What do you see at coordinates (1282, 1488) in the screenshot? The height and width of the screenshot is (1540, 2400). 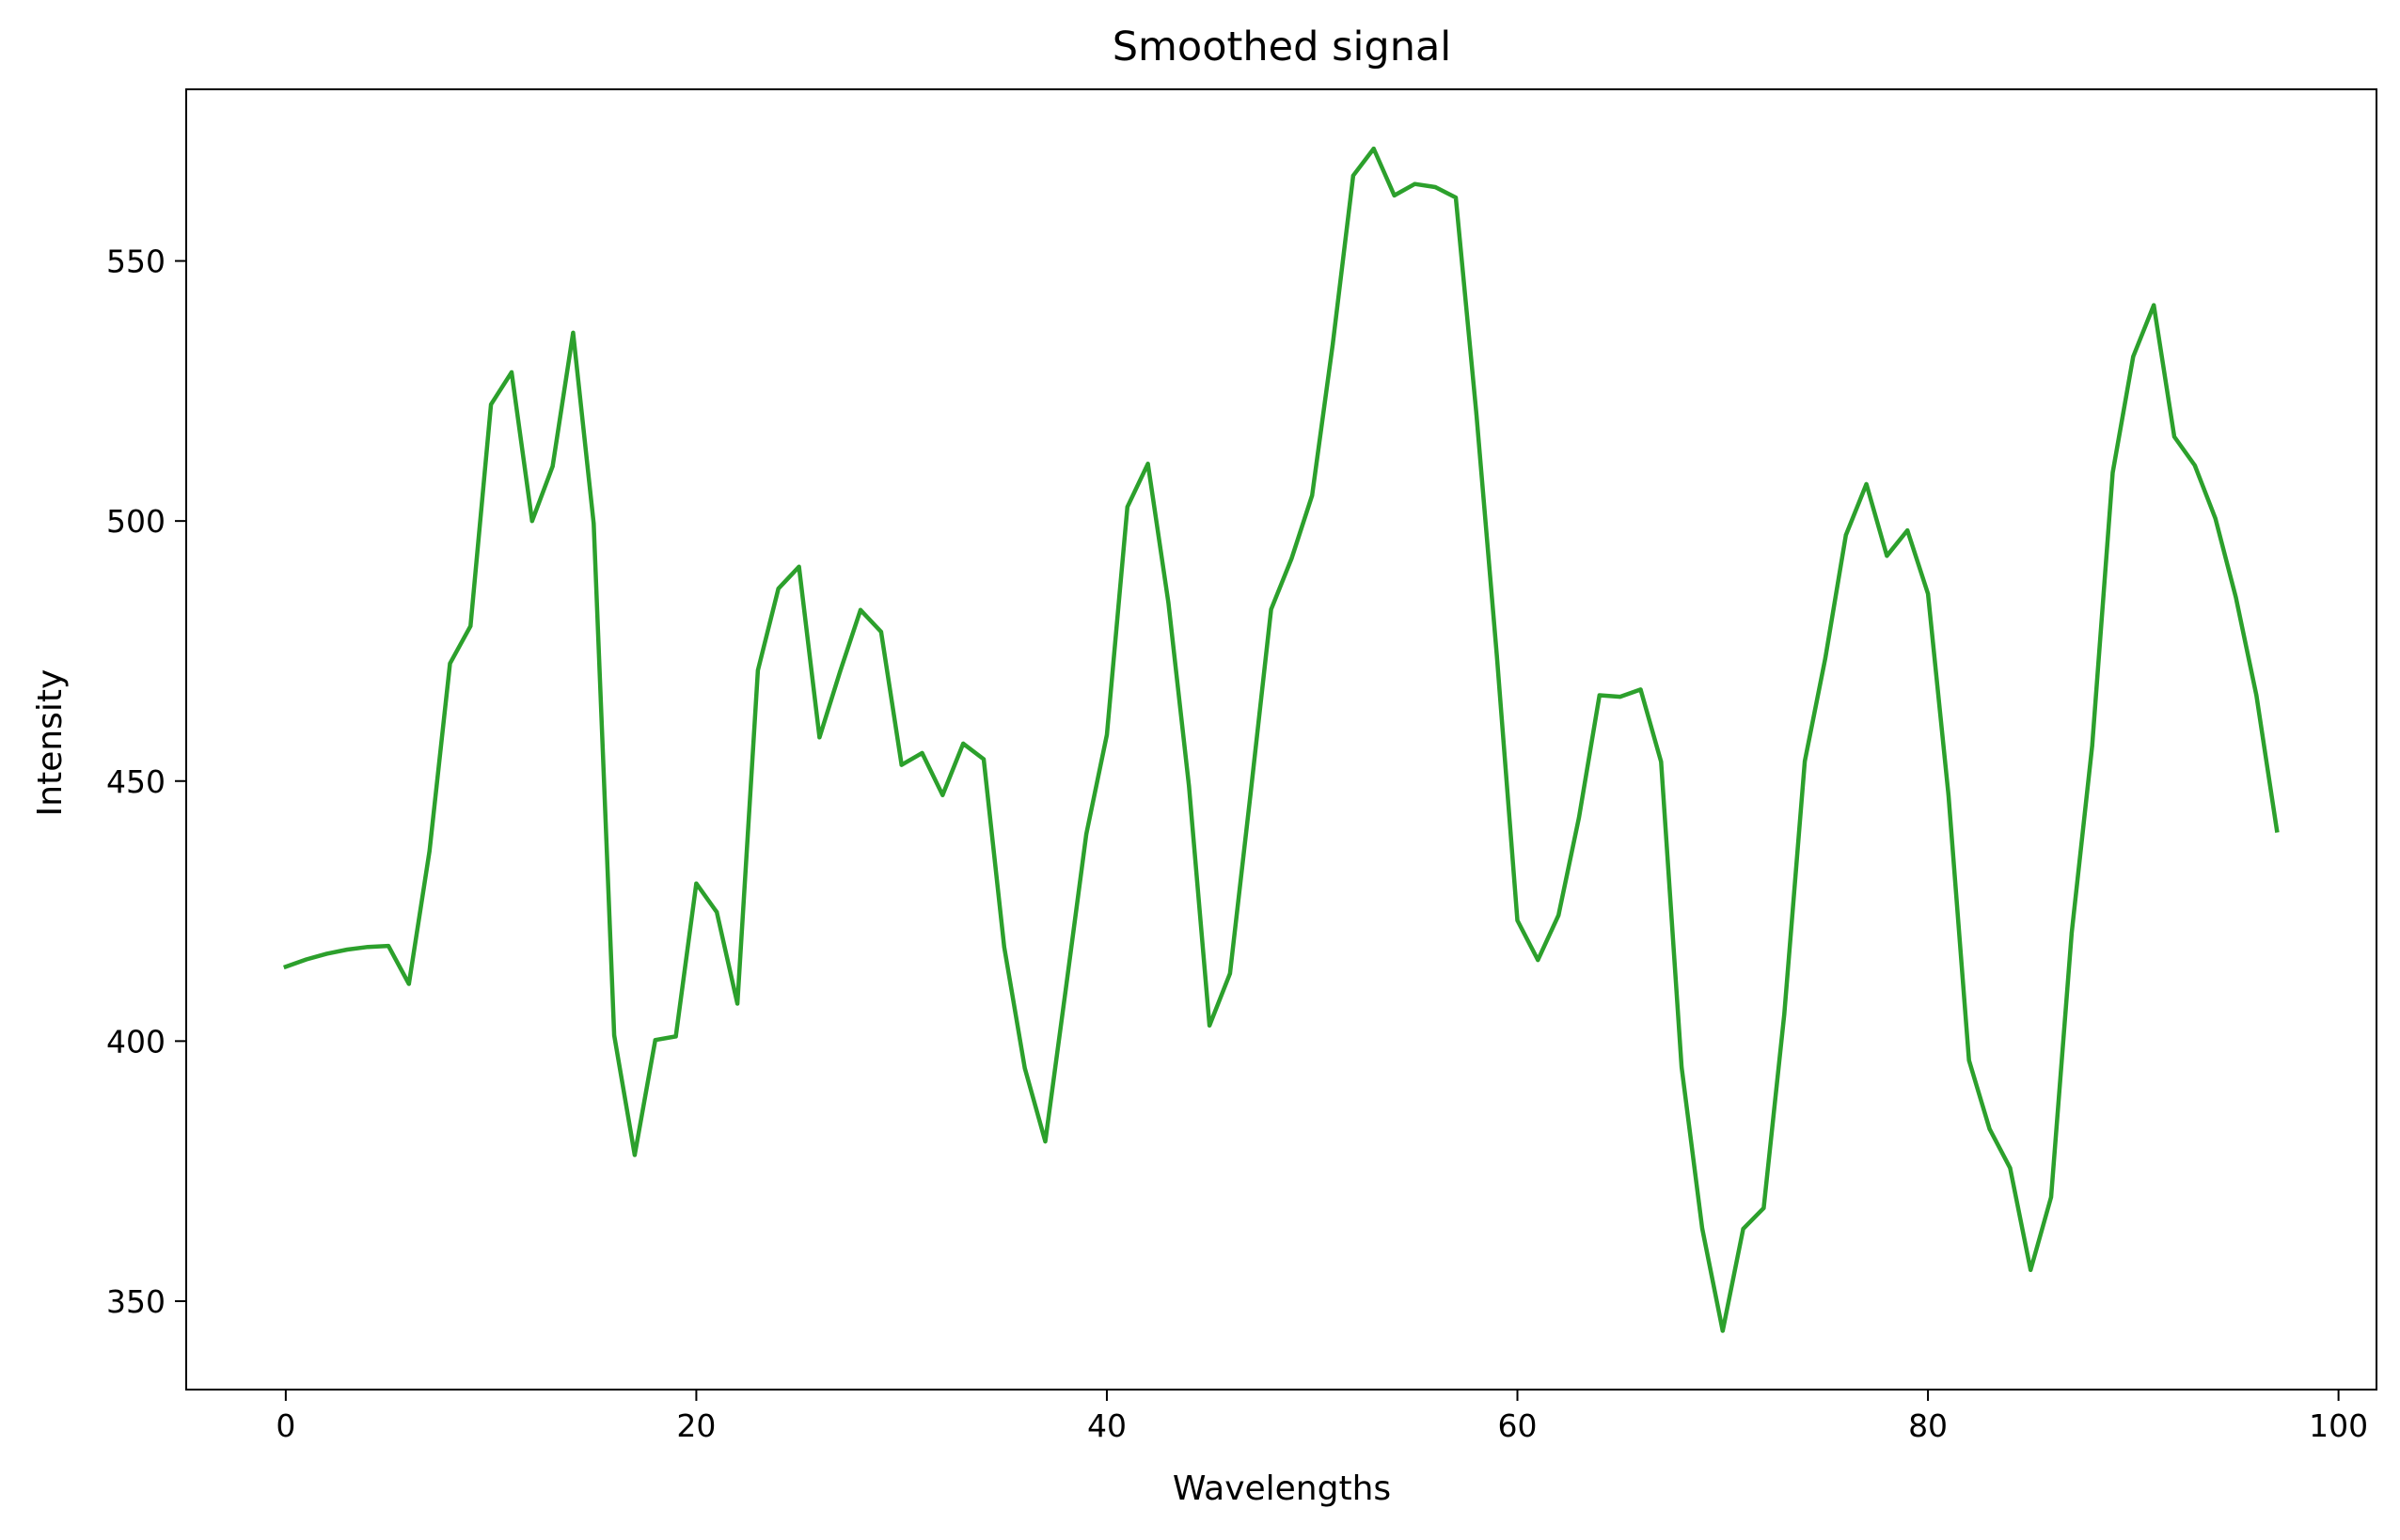 I see `x-axis-label: Wavelengths` at bounding box center [1282, 1488].